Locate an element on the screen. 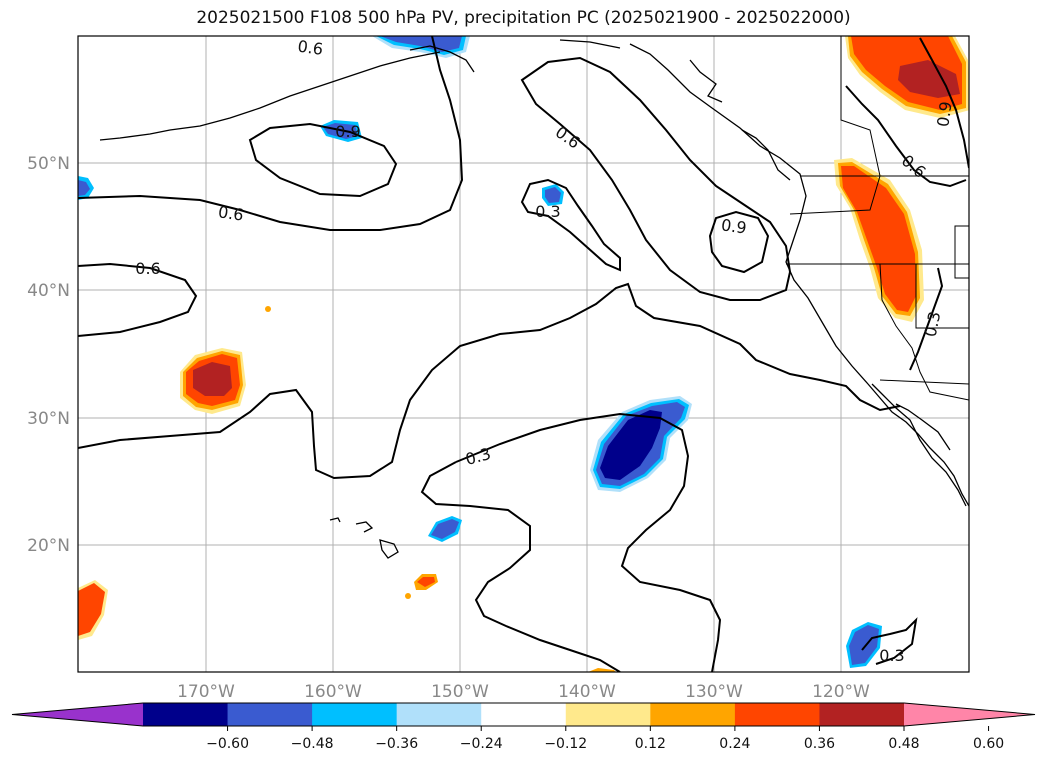 This screenshot has height=765, width=1047. colorbar-extend-low is located at coordinates (77, 714).